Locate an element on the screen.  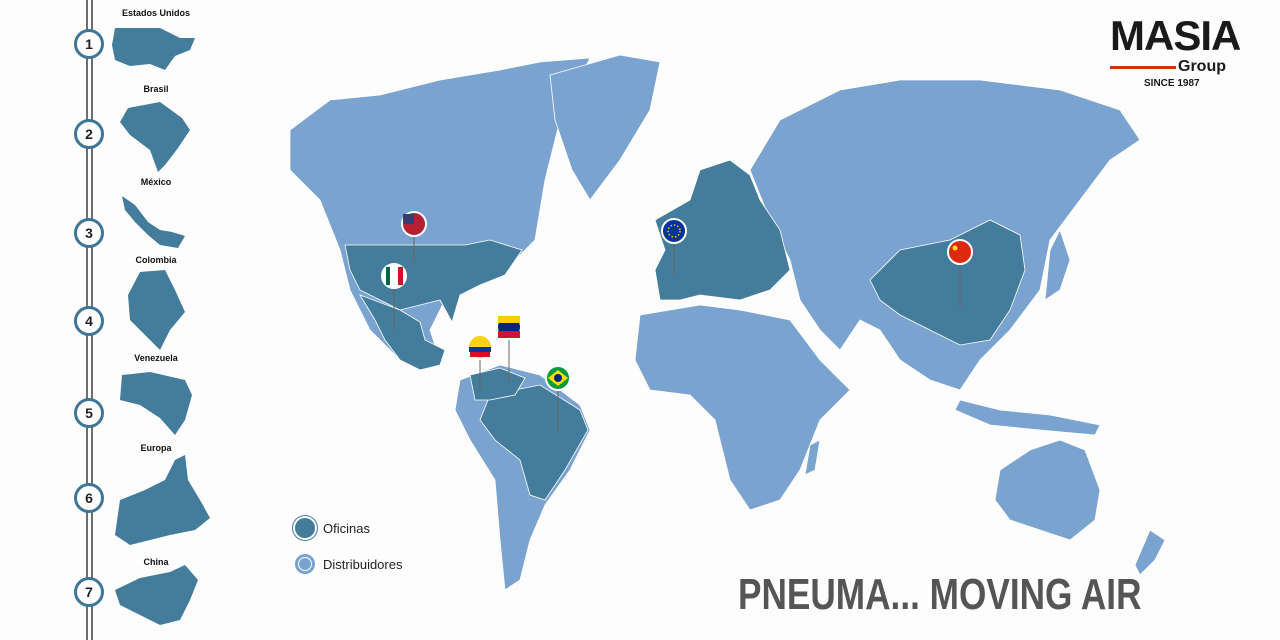
legend-distributors: Distribuidores is located at coordinates (348, 564).